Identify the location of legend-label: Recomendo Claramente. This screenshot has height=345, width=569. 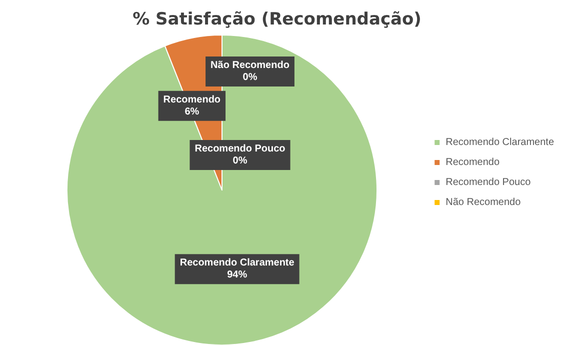
(500, 142).